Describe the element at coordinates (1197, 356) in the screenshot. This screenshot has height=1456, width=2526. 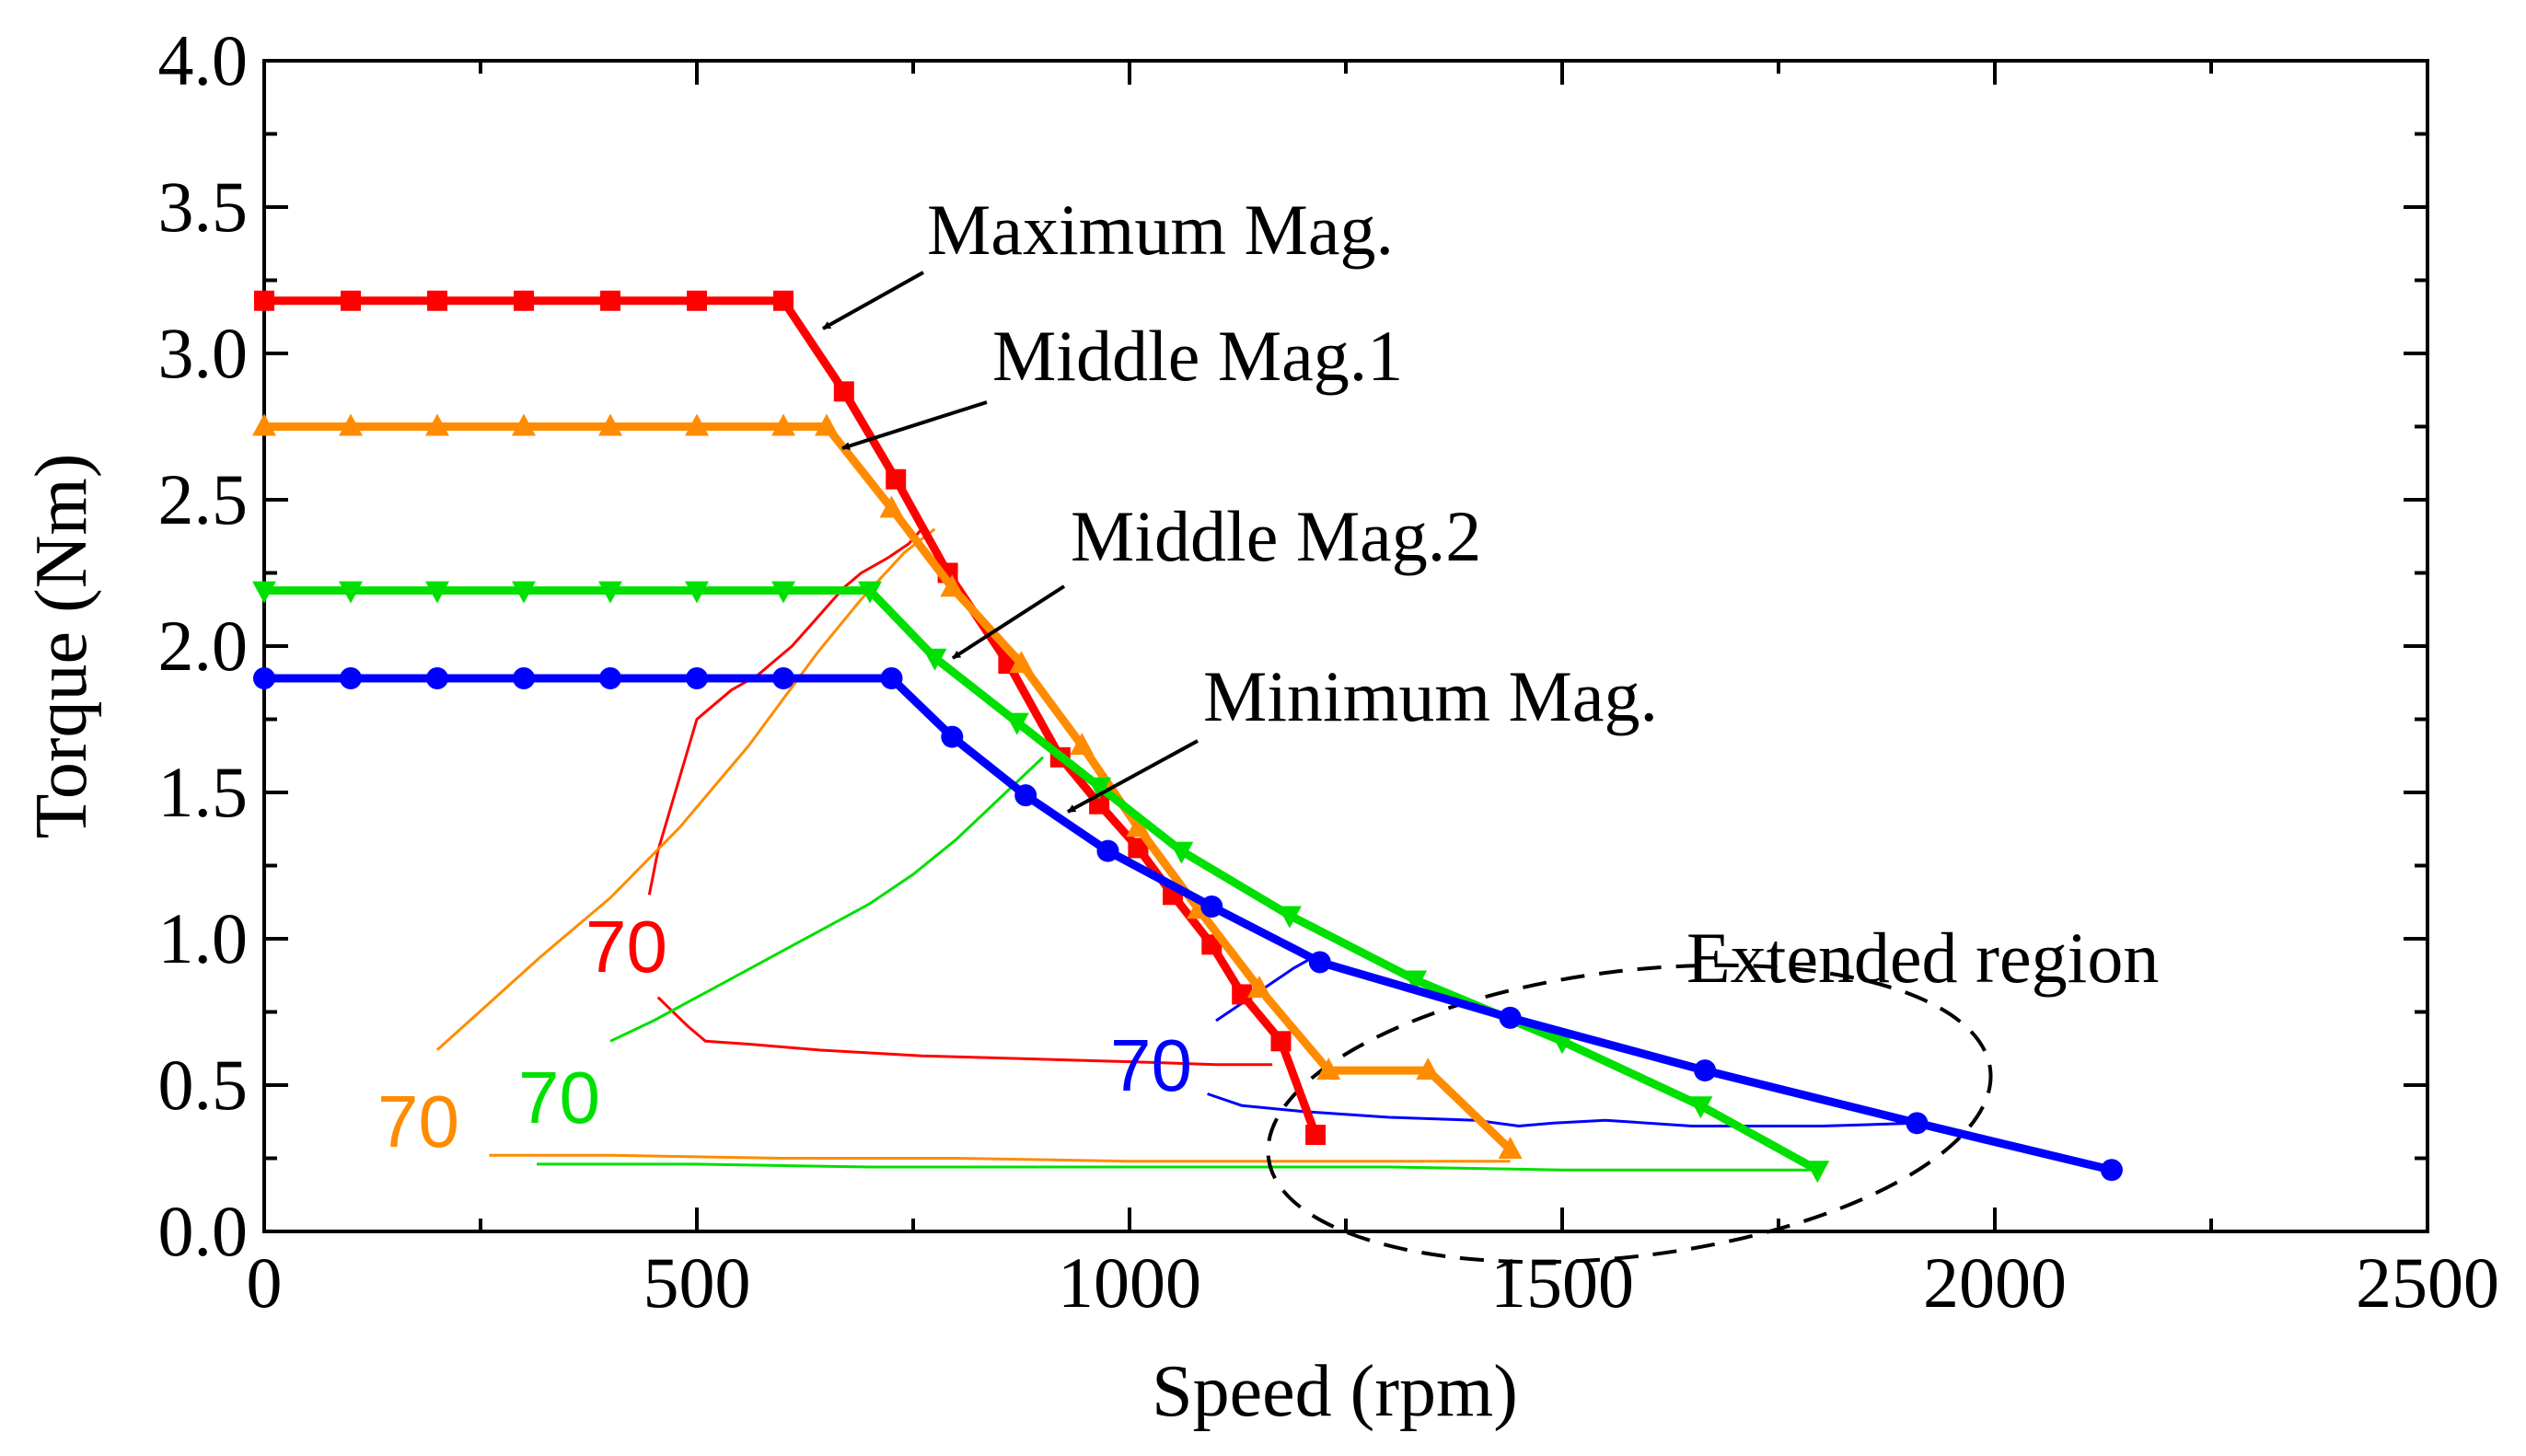
I see `annotation-middle-mag-1: Middle Mag.1` at that location.